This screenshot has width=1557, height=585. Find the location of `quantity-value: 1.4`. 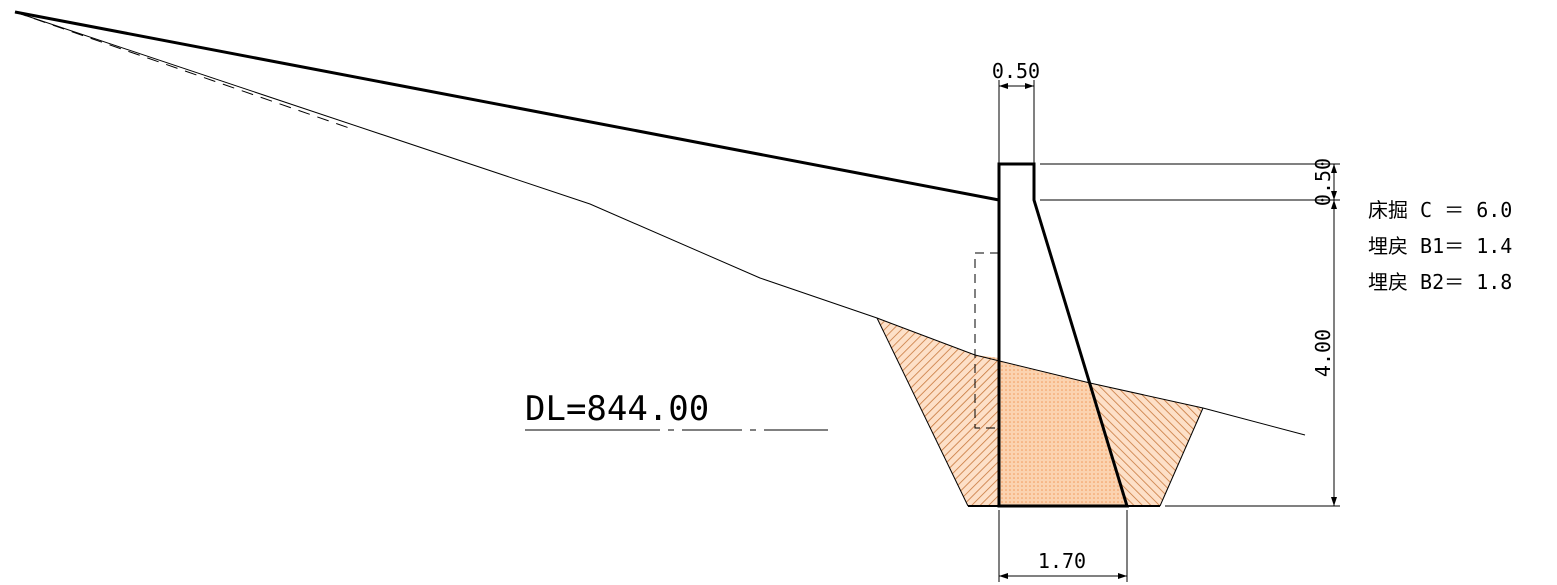

quantity-value: 1.4 is located at coordinates (1494, 246).